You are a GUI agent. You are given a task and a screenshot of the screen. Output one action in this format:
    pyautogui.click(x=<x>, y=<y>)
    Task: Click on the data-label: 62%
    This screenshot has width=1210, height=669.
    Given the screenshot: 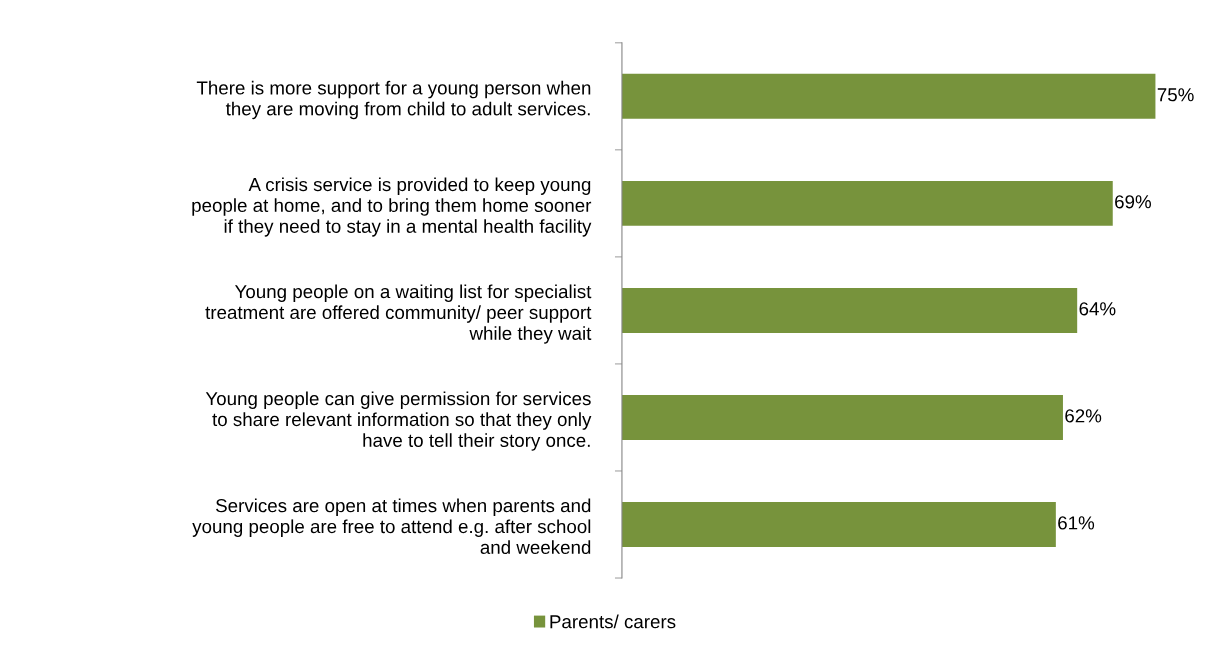 What is the action you would take?
    pyautogui.click(x=1083, y=416)
    